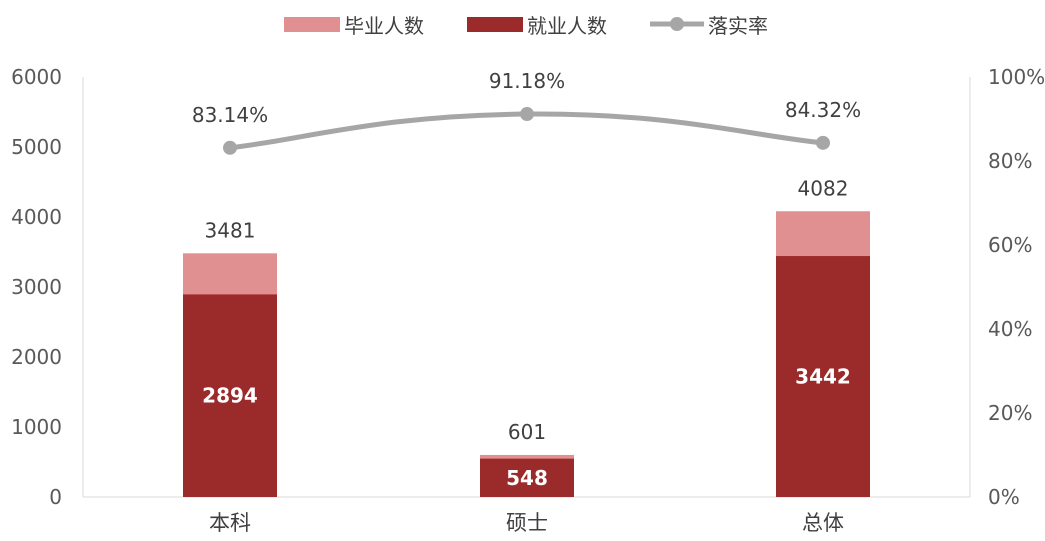  Describe the element at coordinates (1016, 77) in the screenshot. I see `right-tick-label: 100%` at that location.